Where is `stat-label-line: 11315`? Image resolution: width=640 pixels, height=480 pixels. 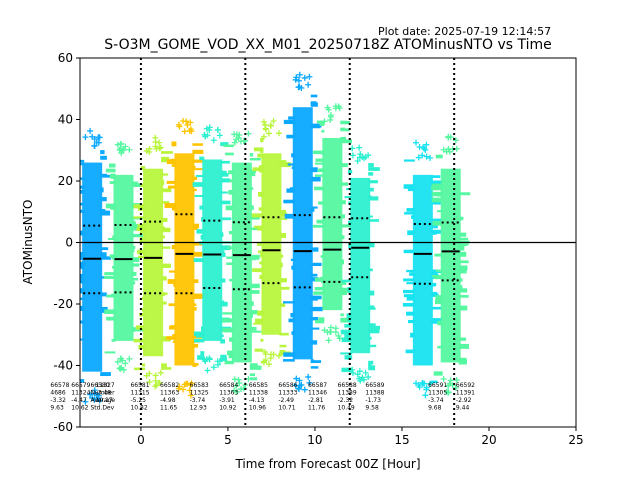 stat-label-line: 11315 is located at coordinates (139, 393).